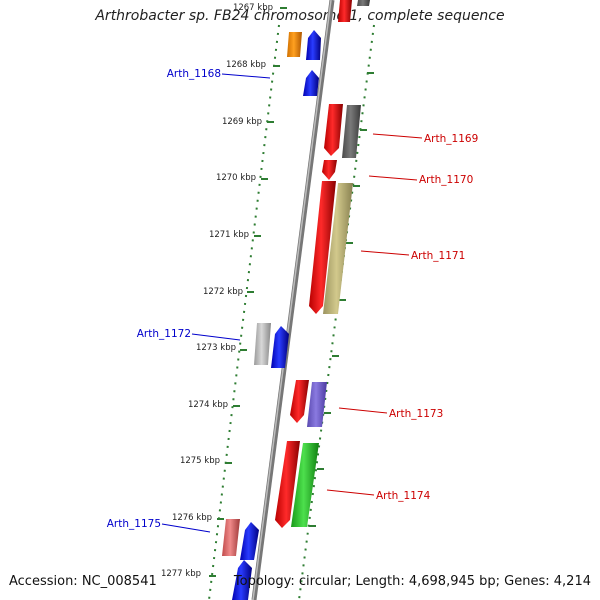 The height and width of the screenshot is (600, 600). What do you see at coordinates (181, 574) in the screenshot?
I see `tick-label: 1277 kbp` at bounding box center [181, 574].